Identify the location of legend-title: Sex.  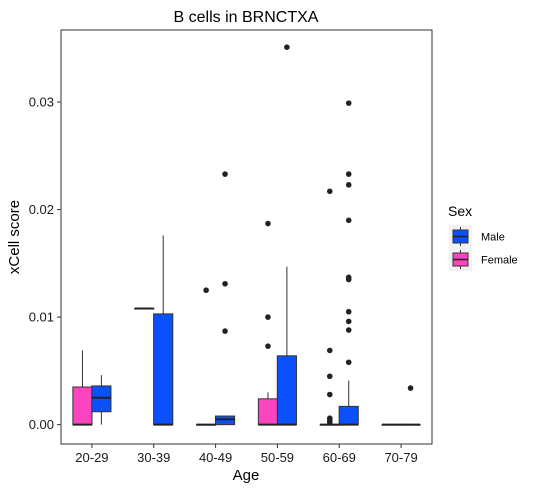
(460, 211).